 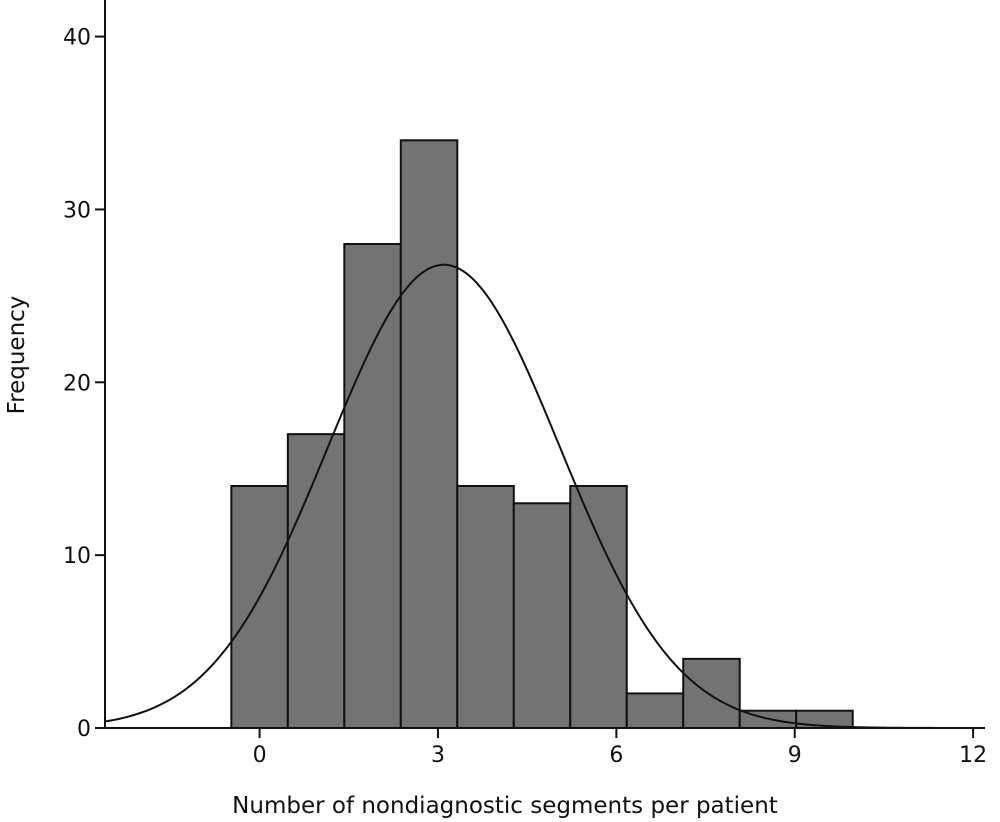 I want to click on y-tick-label: 10, so click(x=77, y=556).